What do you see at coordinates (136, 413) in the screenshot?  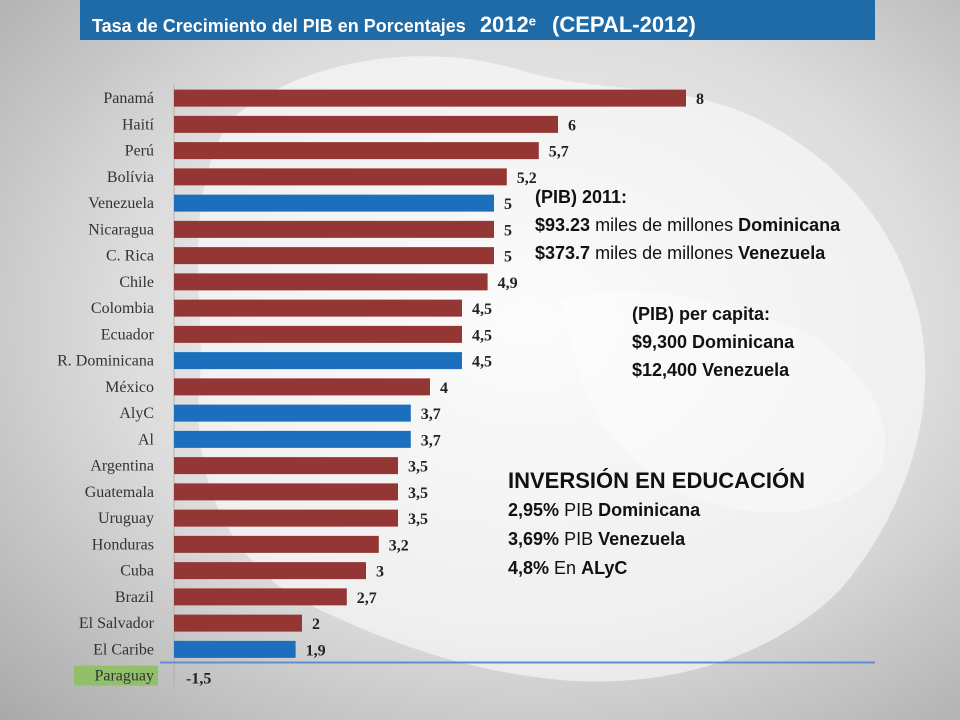 I see `category-label: AlyC` at bounding box center [136, 413].